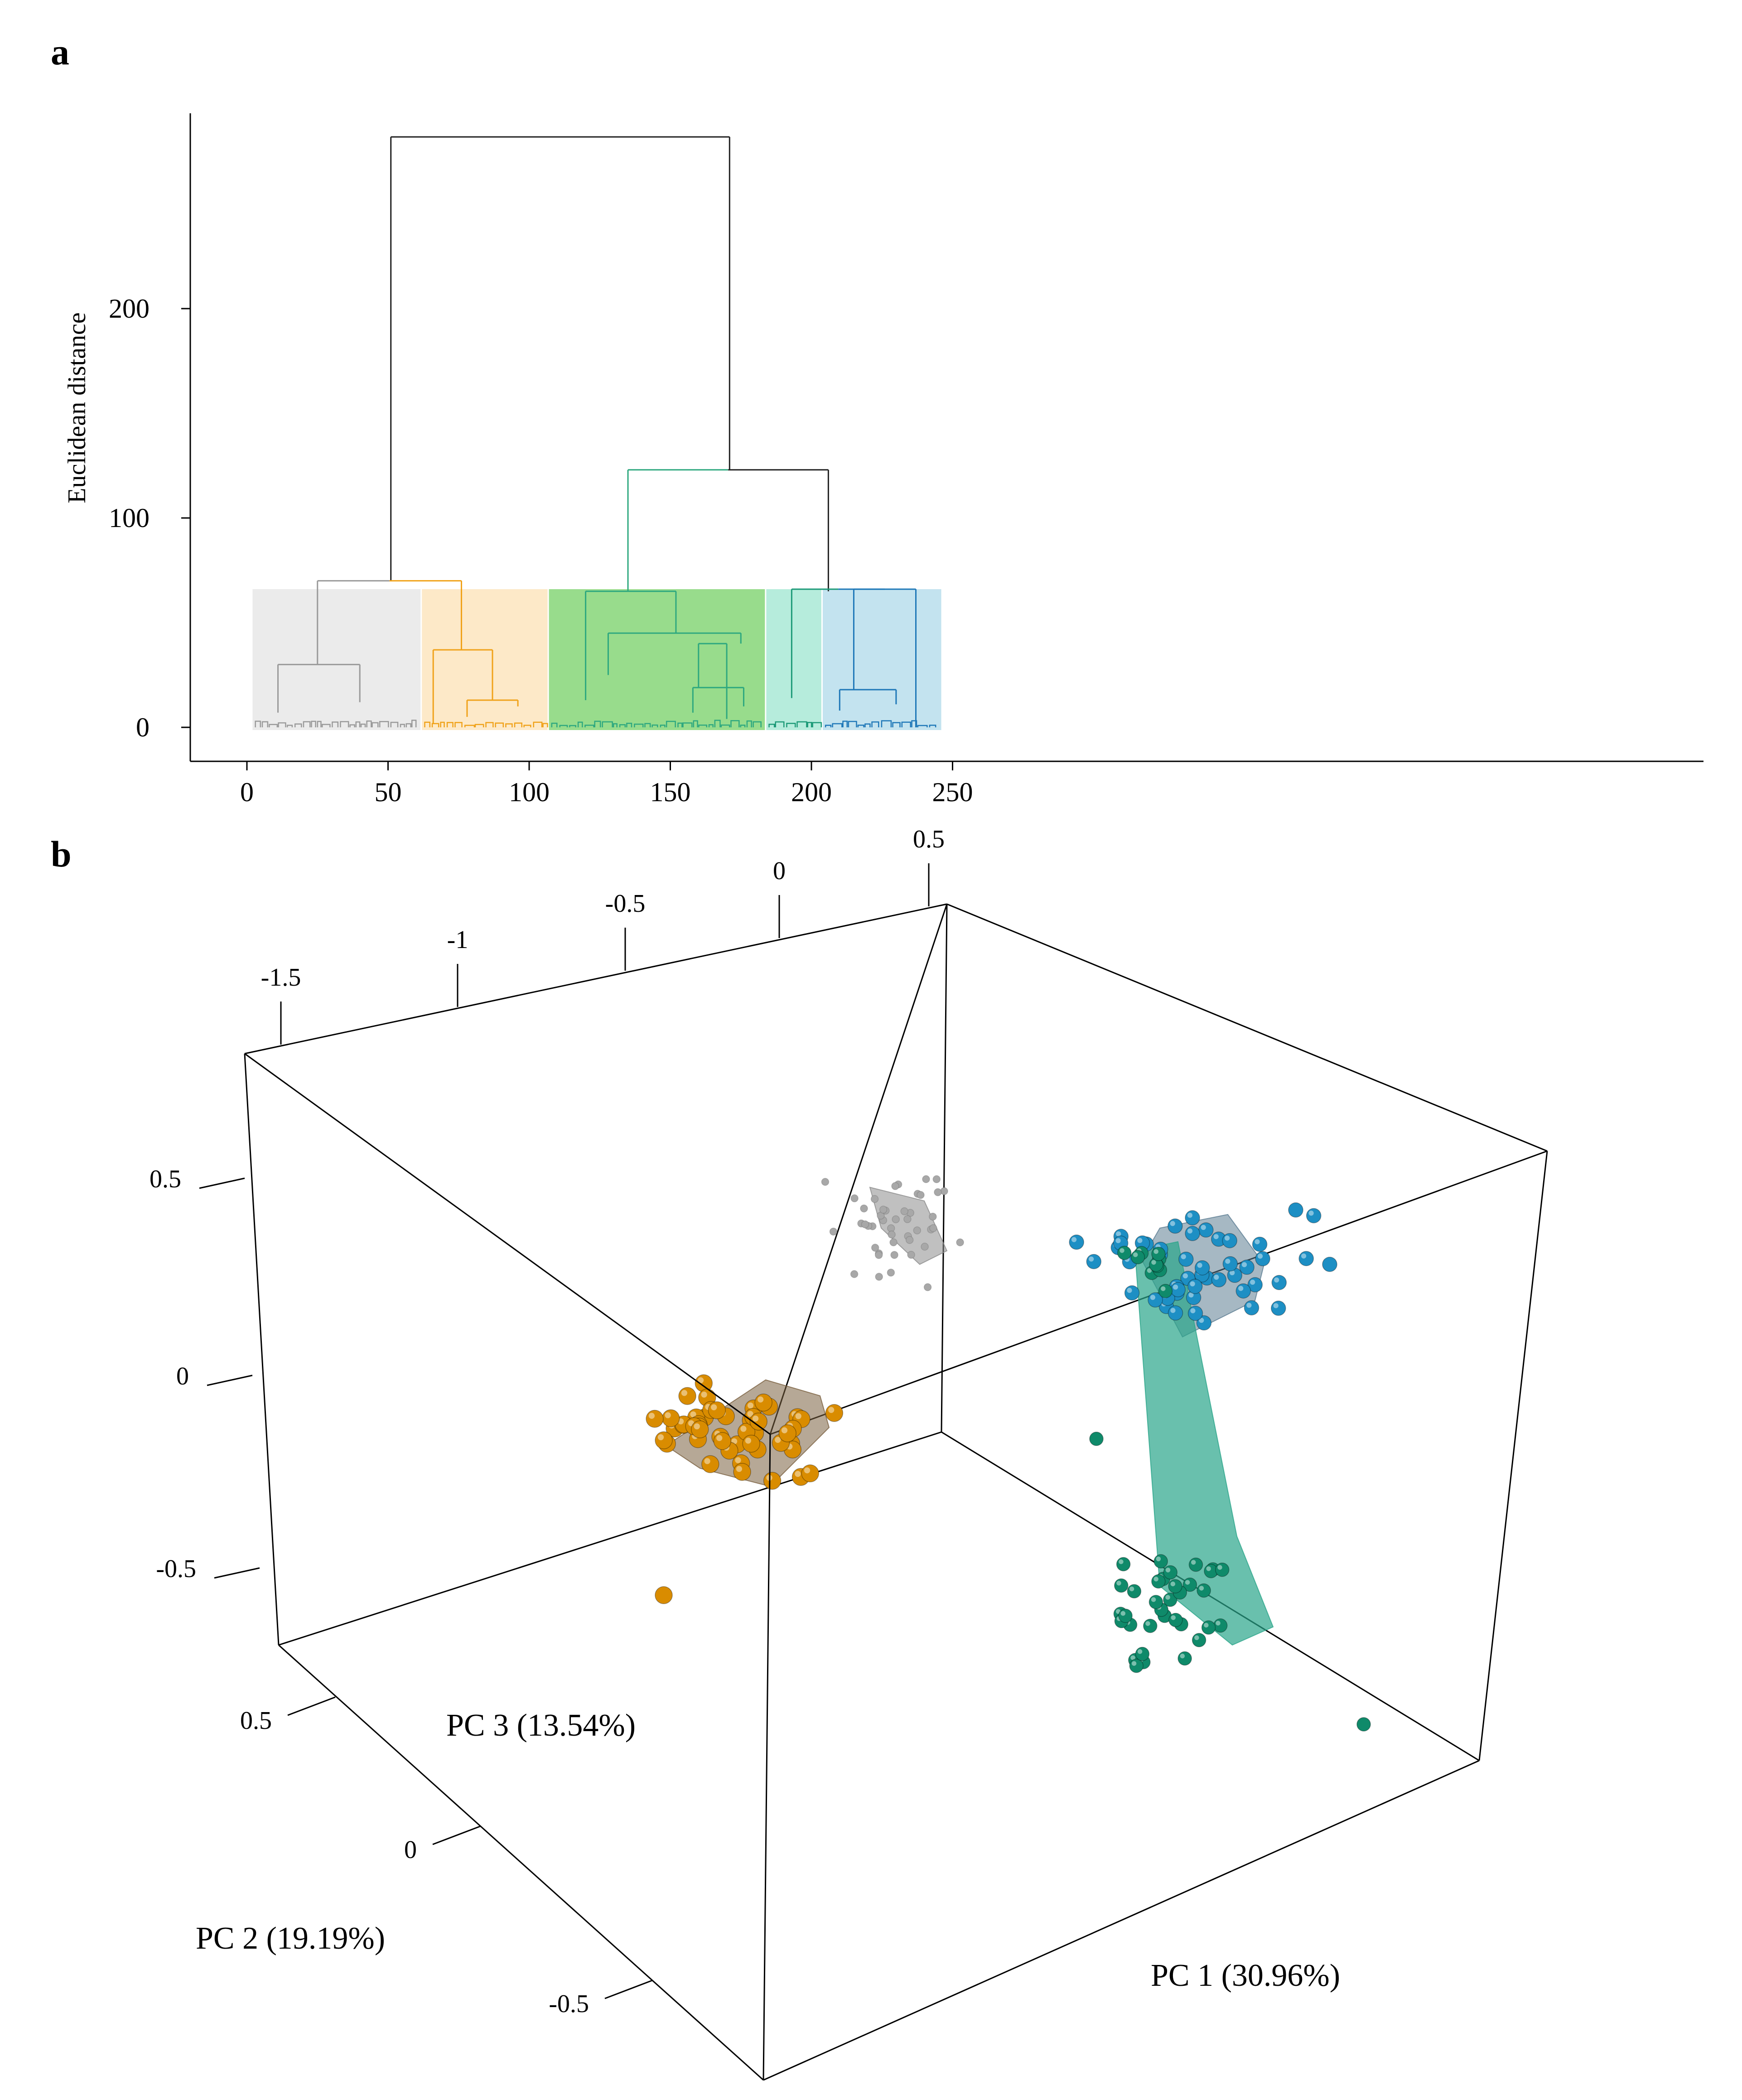  What do you see at coordinates (182, 1376) in the screenshot?
I see `pc3-tick-label: 0` at bounding box center [182, 1376].